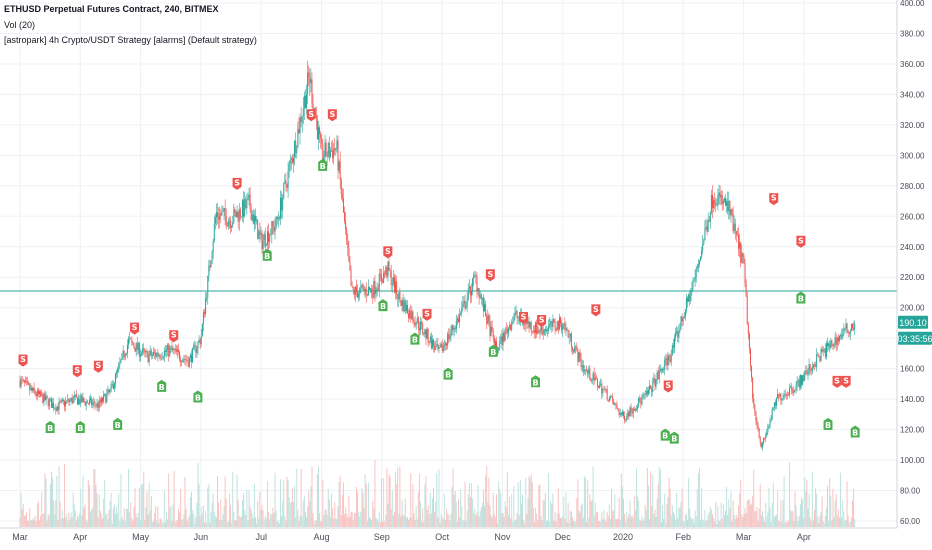 The width and height of the screenshot is (932, 550). Describe the element at coordinates (427, 314) in the screenshot. I see `sell-signal-marker` at that location.